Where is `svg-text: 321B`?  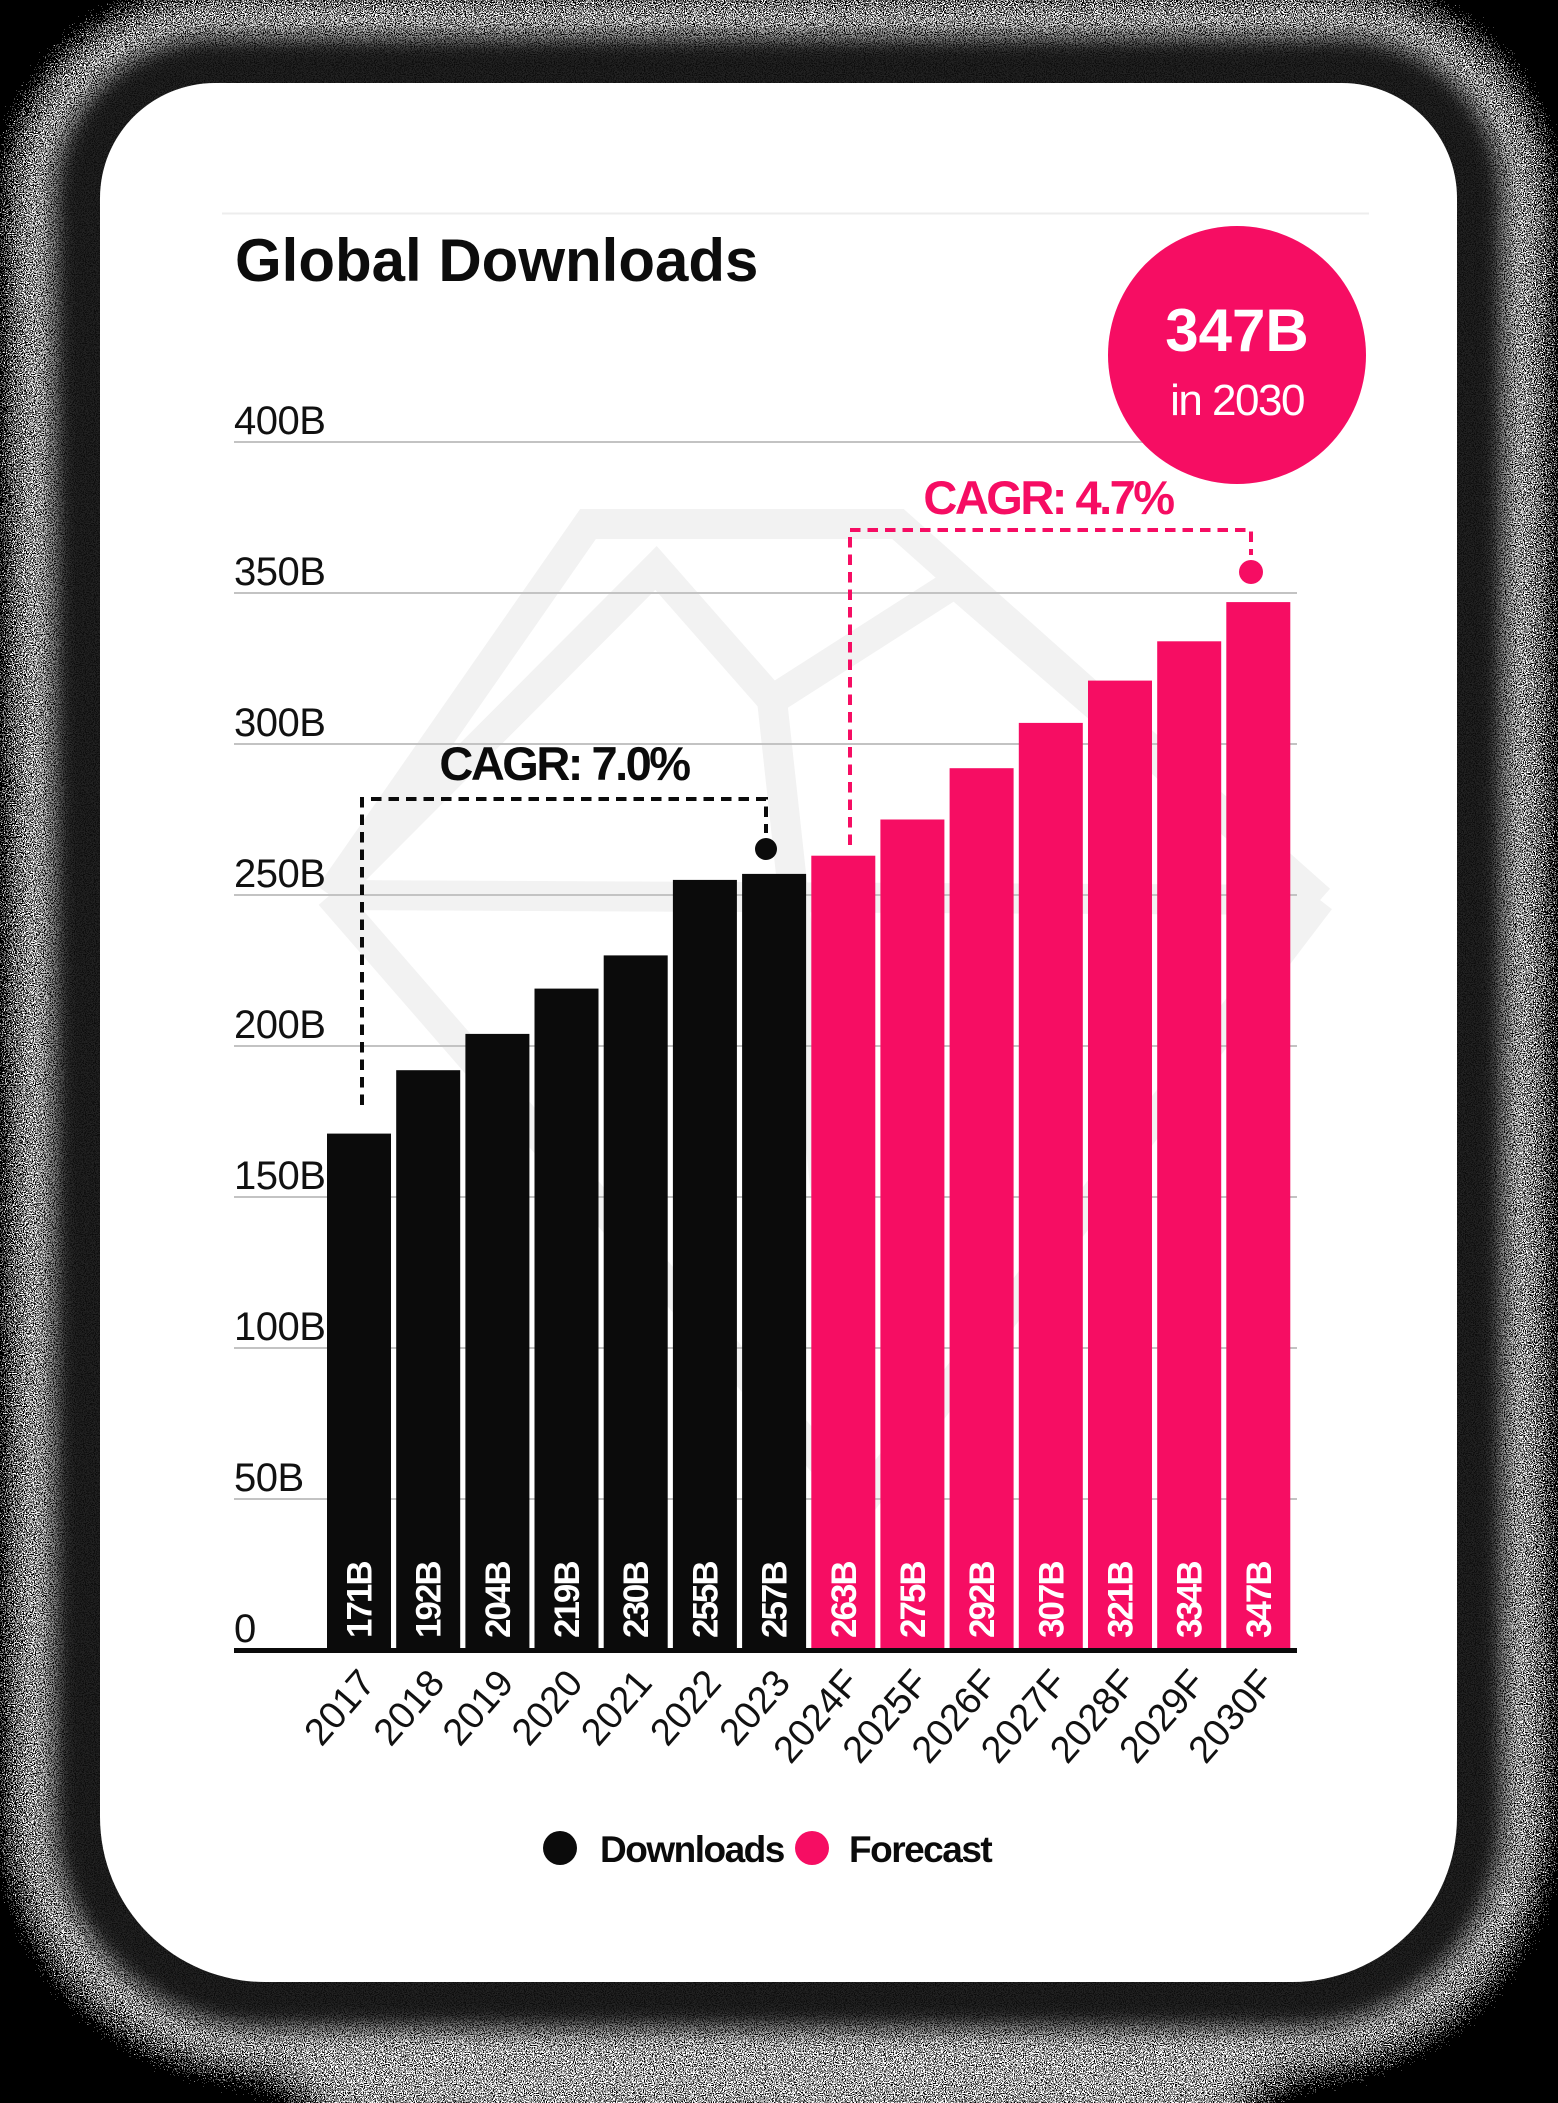 svg-text: 321B is located at coordinates (1121, 1600).